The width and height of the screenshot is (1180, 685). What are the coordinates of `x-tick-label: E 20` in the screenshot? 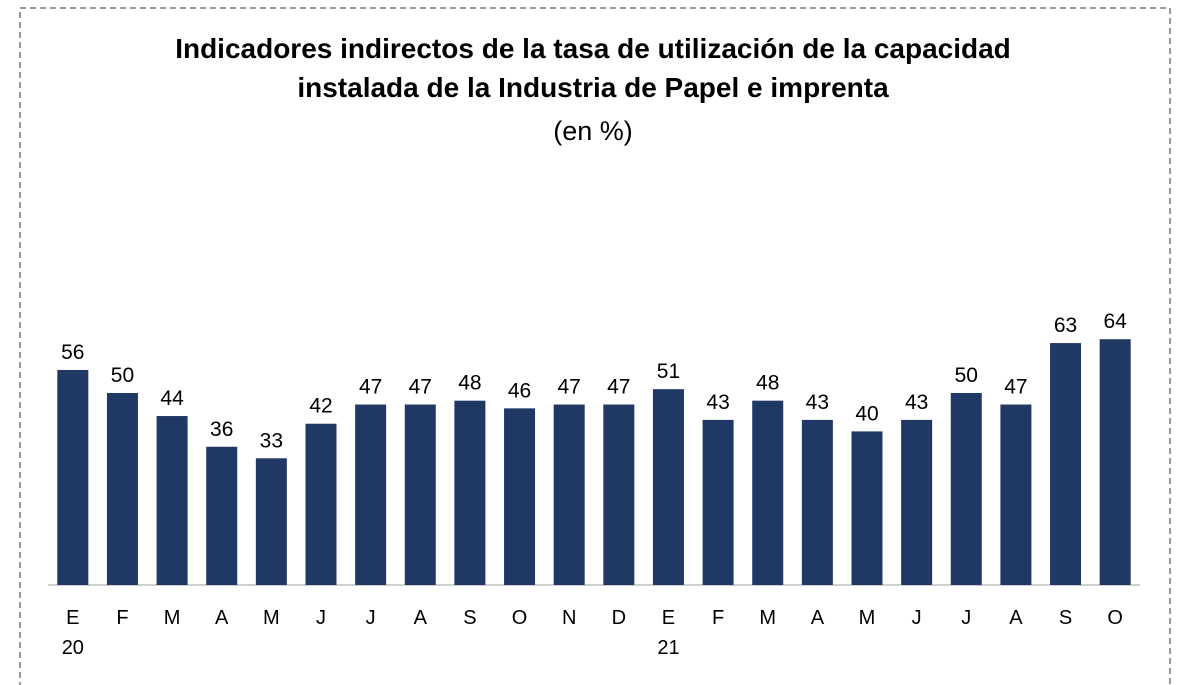 It's located at (73, 633).